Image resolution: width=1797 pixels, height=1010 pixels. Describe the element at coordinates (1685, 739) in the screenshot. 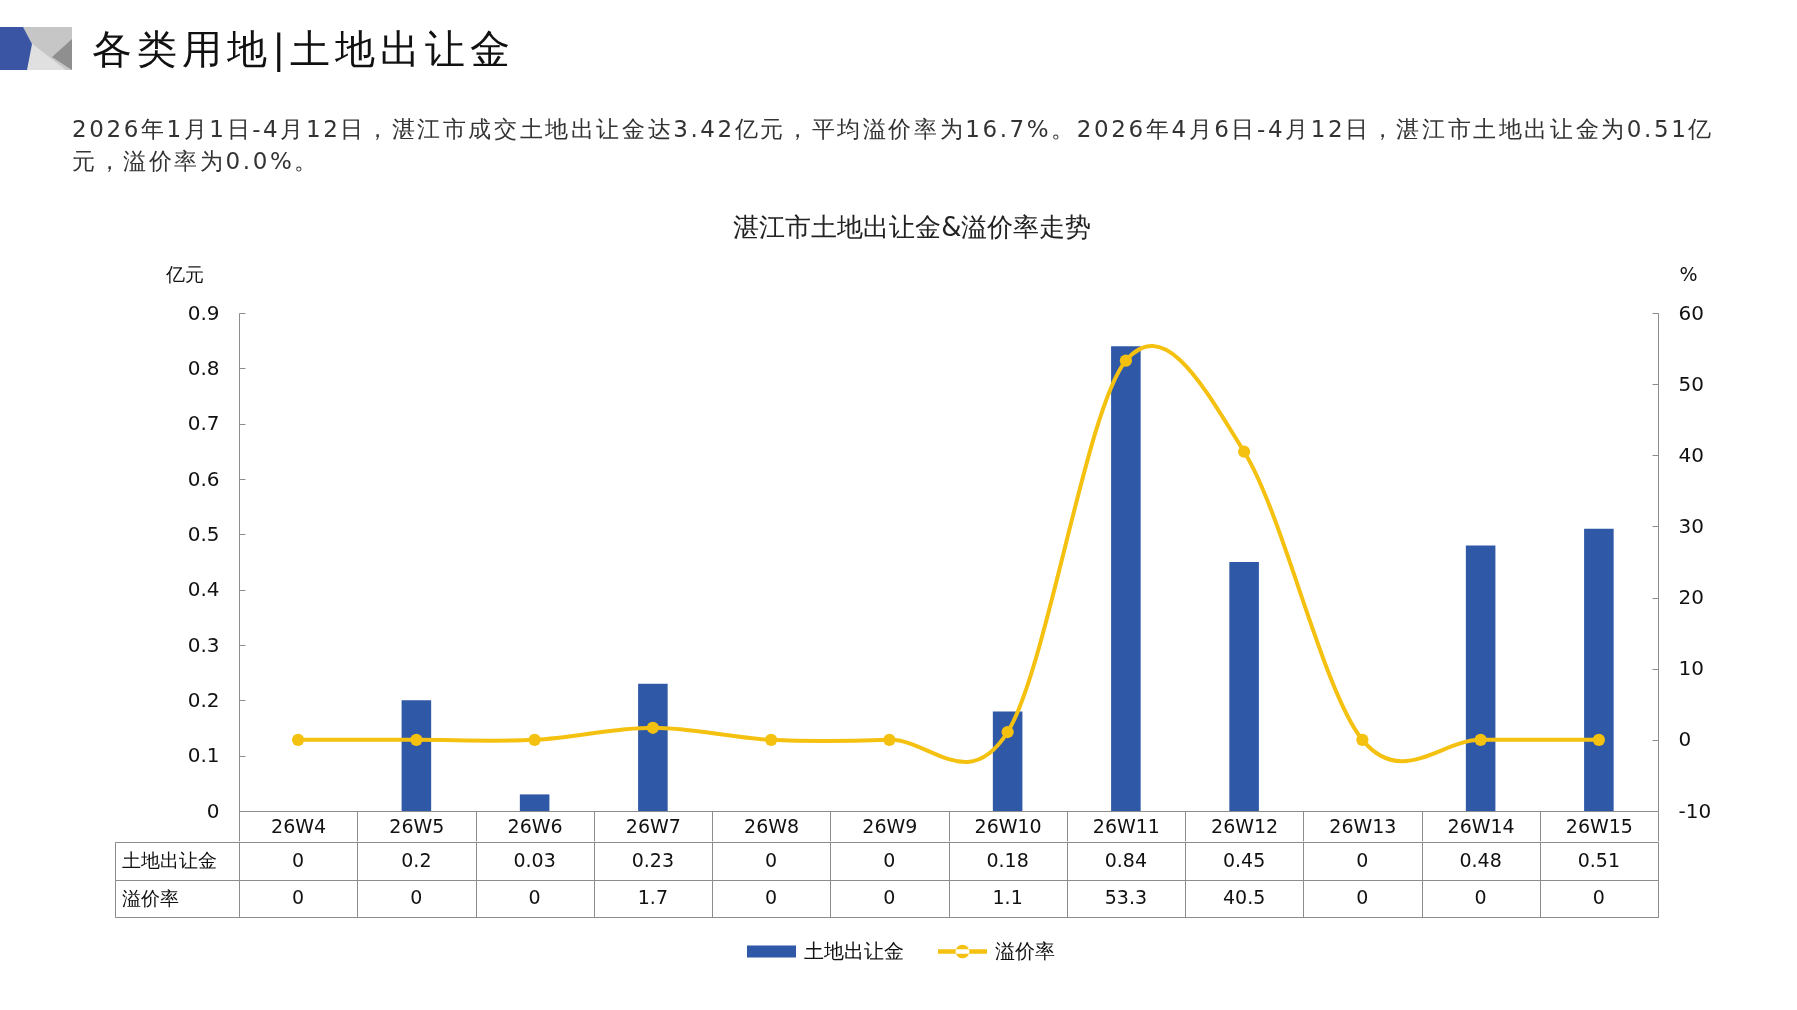

I see `y2-tick-label: 0` at that location.